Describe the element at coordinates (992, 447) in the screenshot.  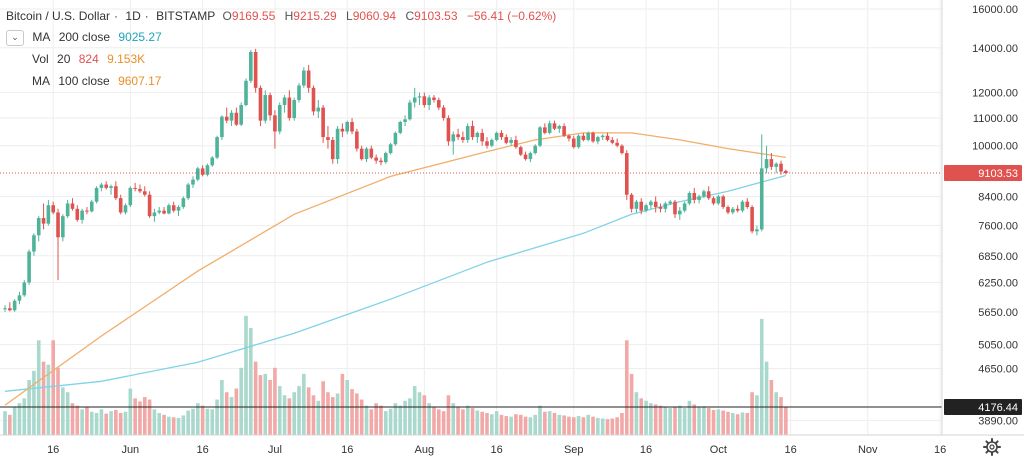
I see `settings-gear-icon` at that location.